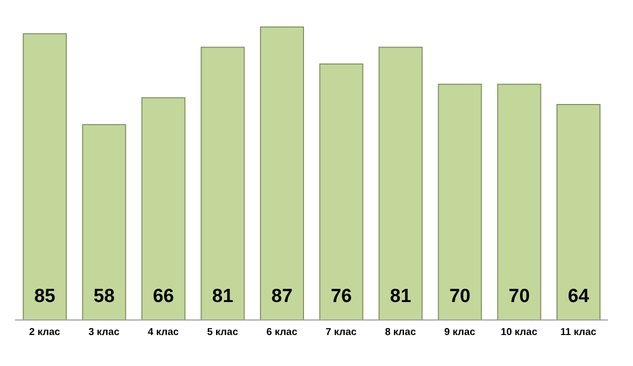 The height and width of the screenshot is (366, 633). What do you see at coordinates (400, 332) in the screenshot?
I see `x-tick-label: 8 клас` at bounding box center [400, 332].